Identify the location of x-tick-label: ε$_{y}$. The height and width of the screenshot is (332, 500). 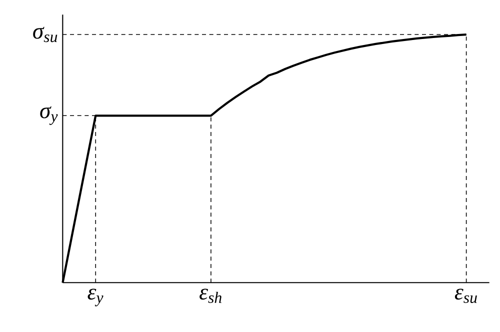
(96, 297).